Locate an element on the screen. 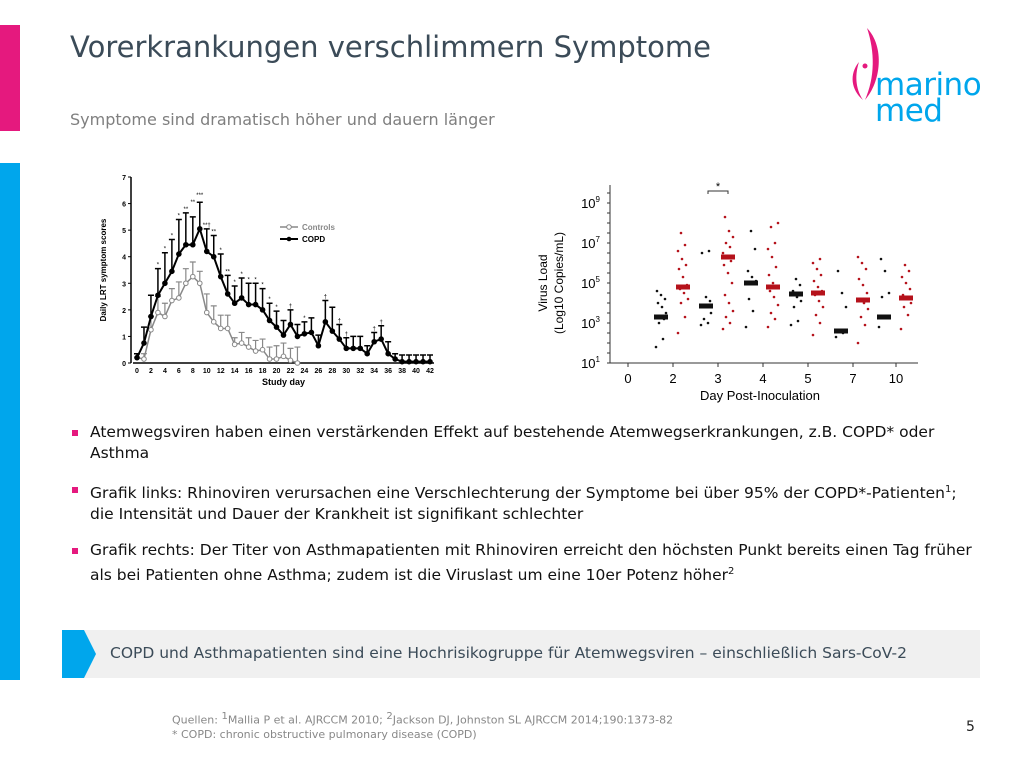 The height and width of the screenshot is (768, 1024). y-tick-label: 0 is located at coordinates (124, 364).